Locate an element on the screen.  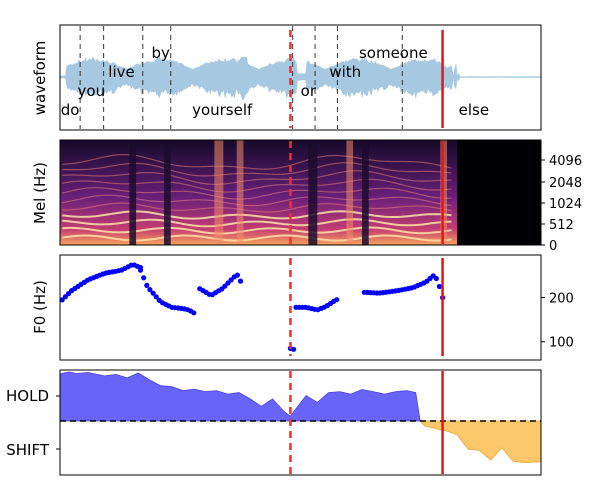
word-label: by is located at coordinates (160, 53).